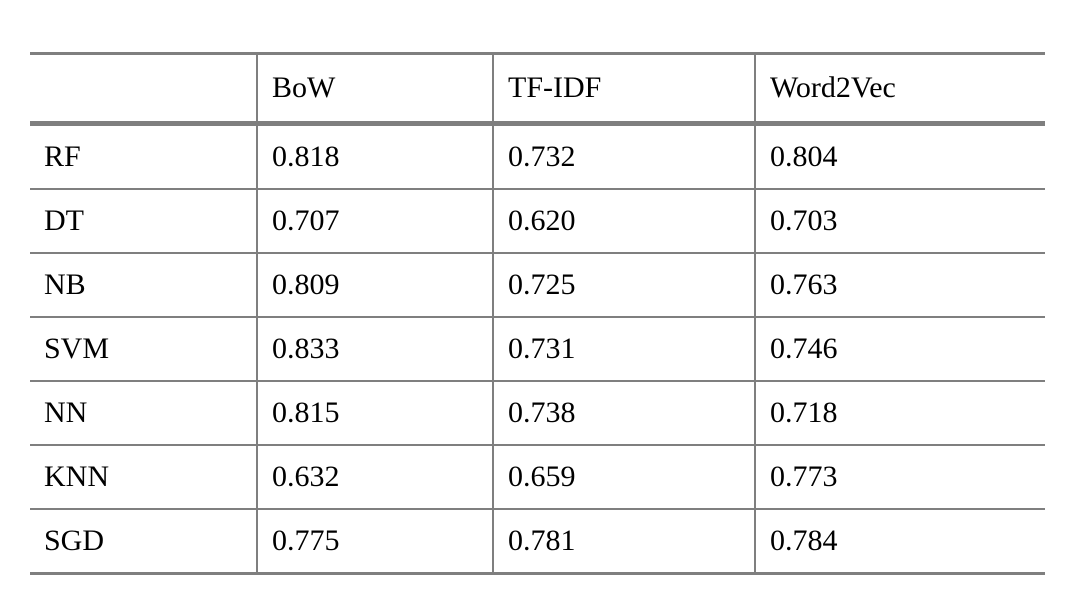 This screenshot has height=602, width=1074. Describe the element at coordinates (899, 476) in the screenshot. I see `cell-knn-word2vec: 0.773` at that location.